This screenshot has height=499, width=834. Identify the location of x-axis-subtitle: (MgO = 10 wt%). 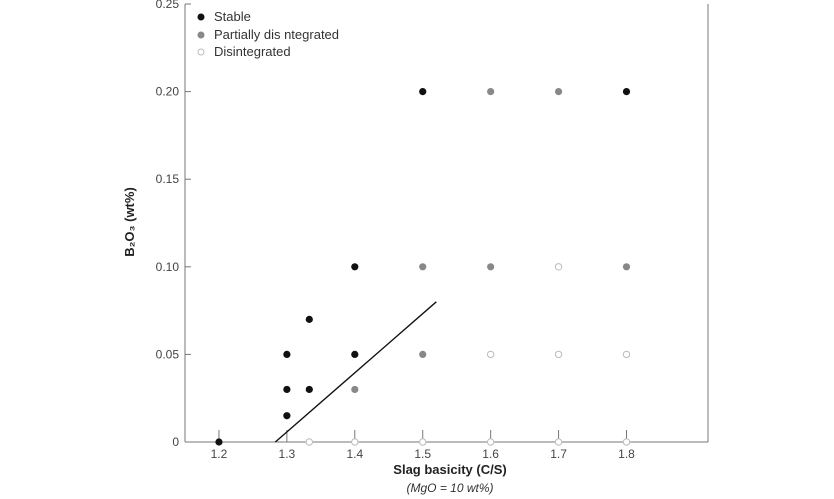
(449, 488).